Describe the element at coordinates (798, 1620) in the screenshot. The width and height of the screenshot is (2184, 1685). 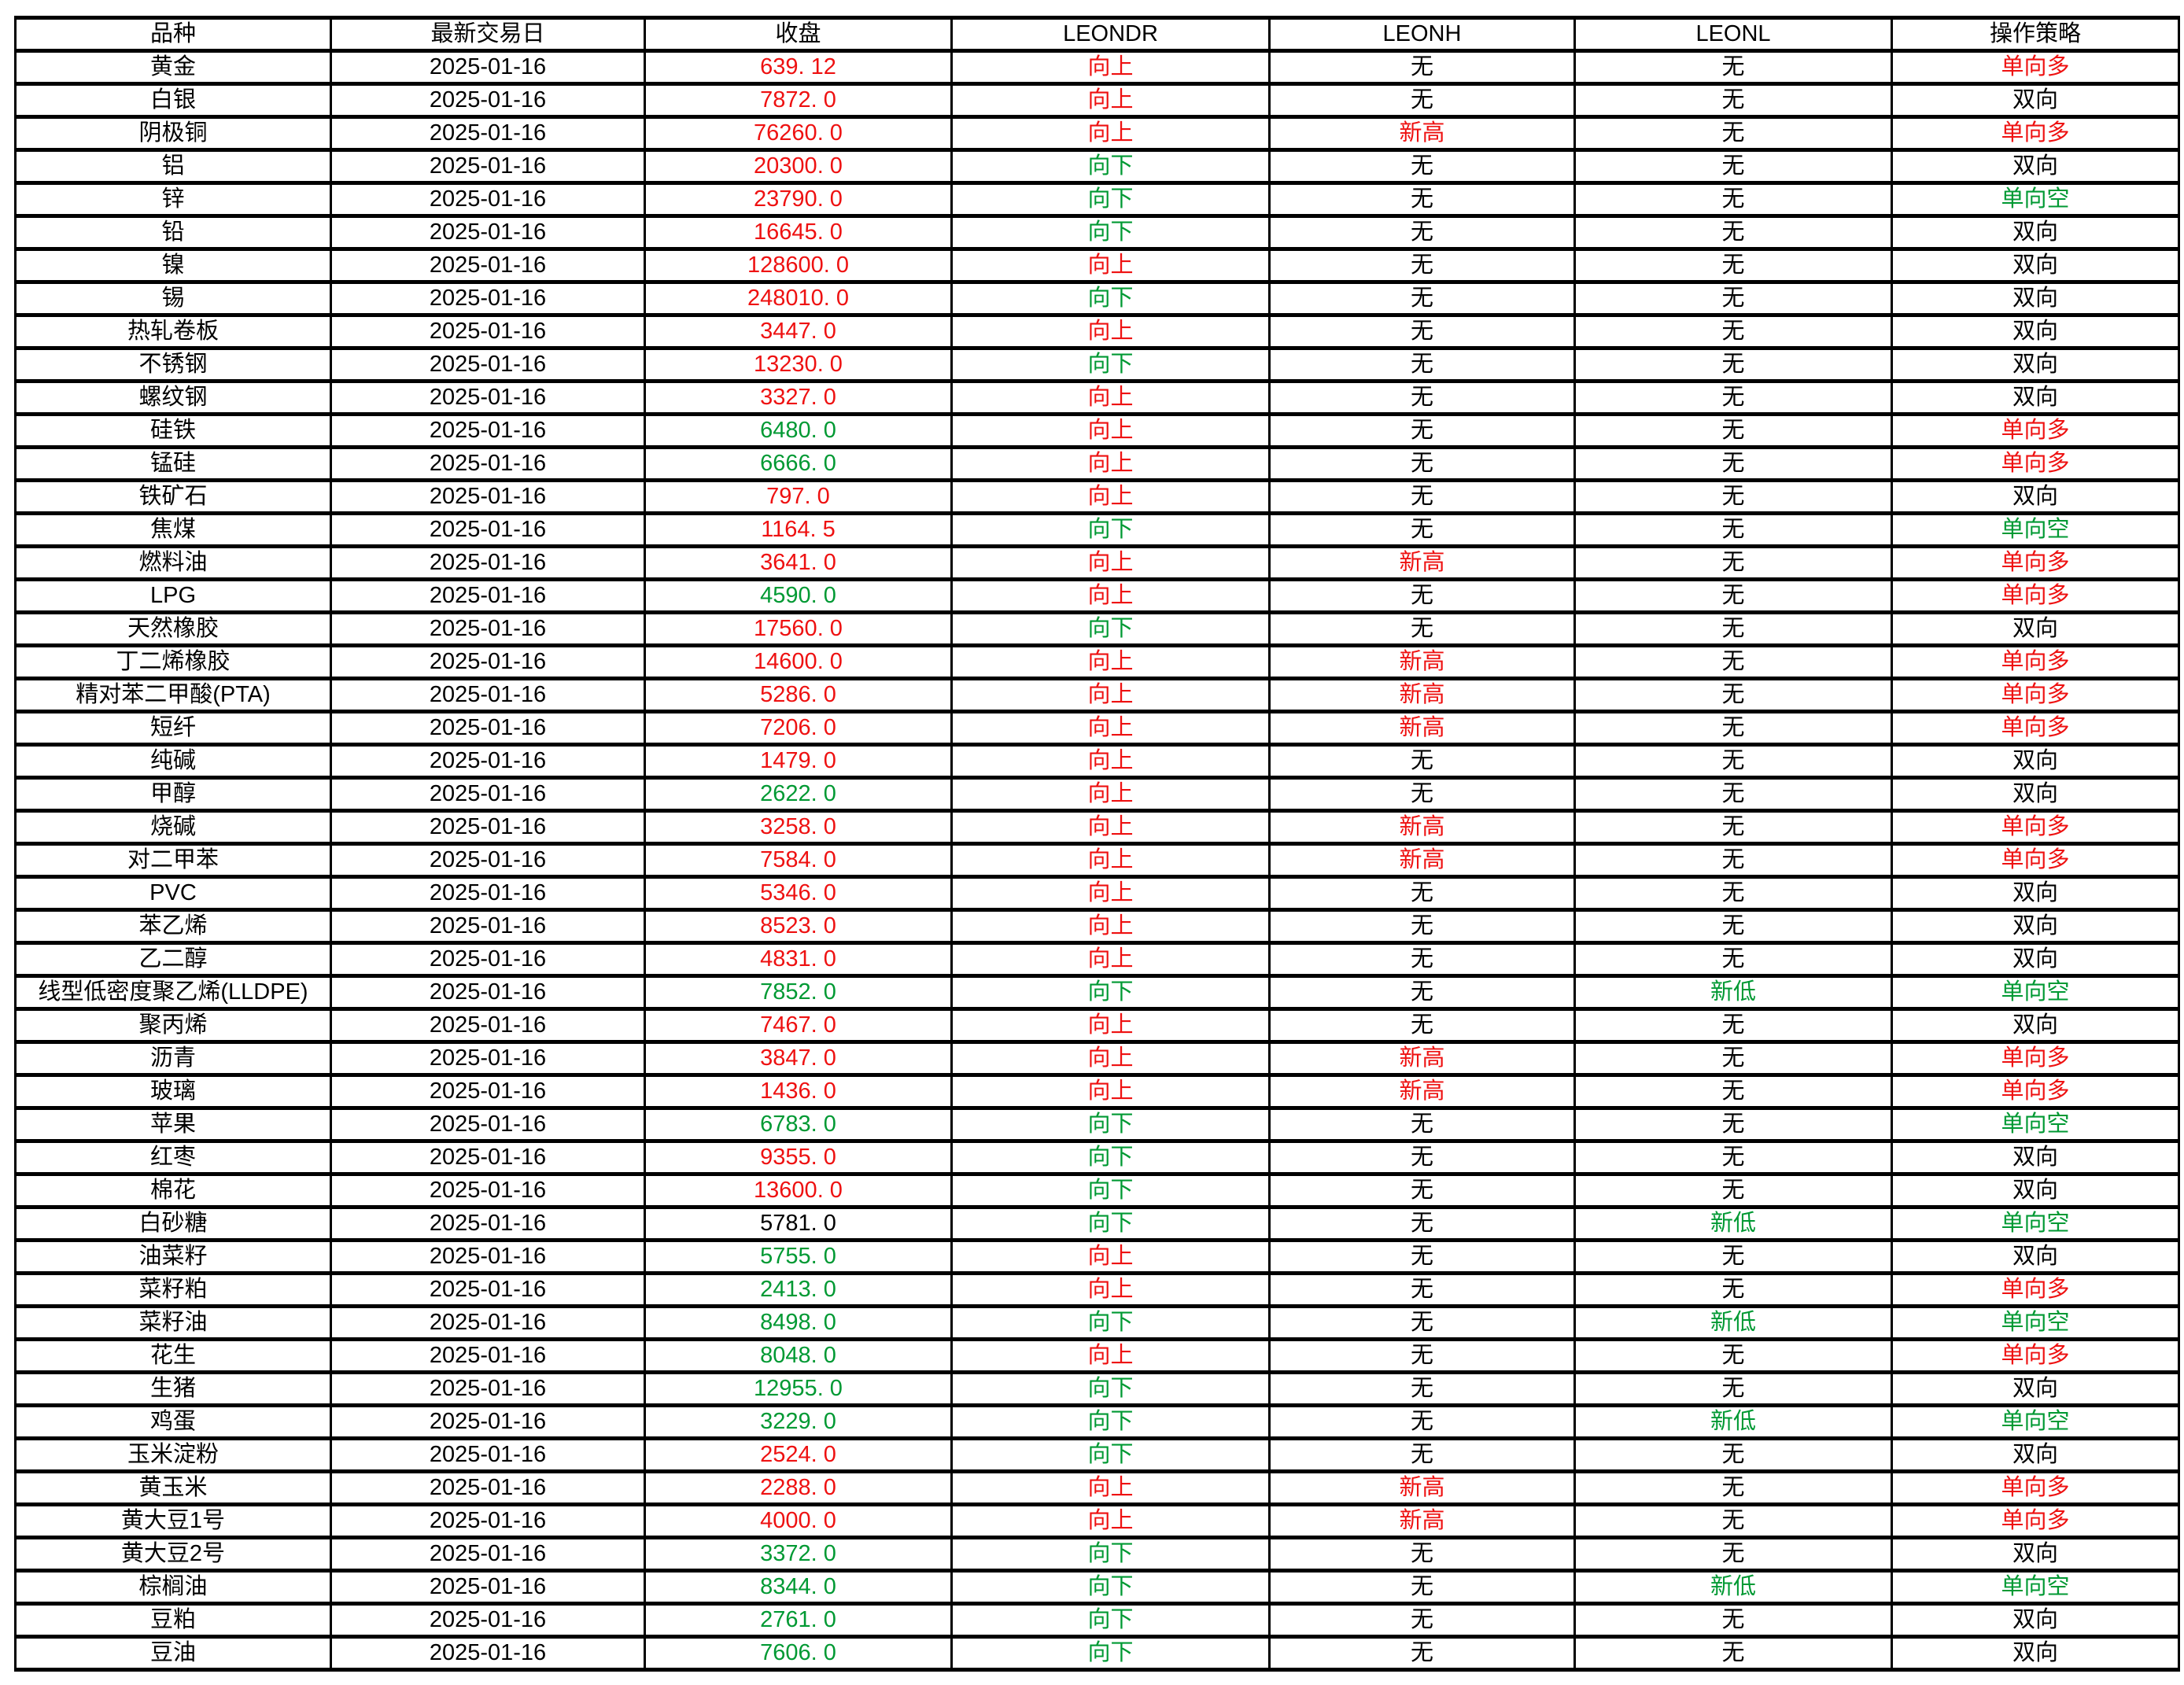
I see `cell-close: 2761. 0` at that location.